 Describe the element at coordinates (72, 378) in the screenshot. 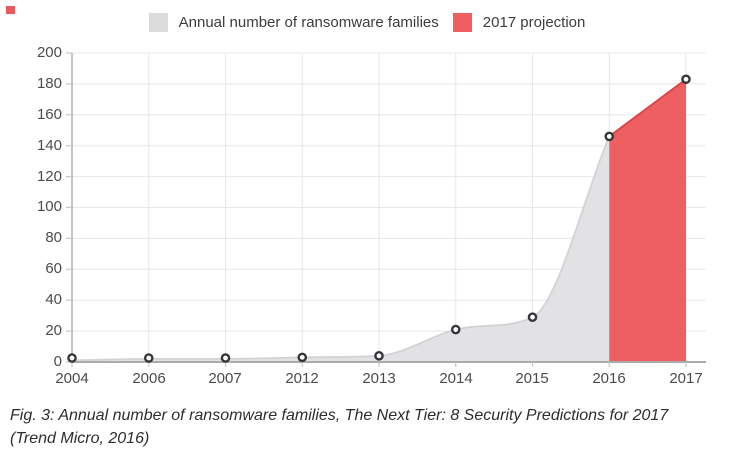

I see `x-axis-label-2004: 2004` at that location.